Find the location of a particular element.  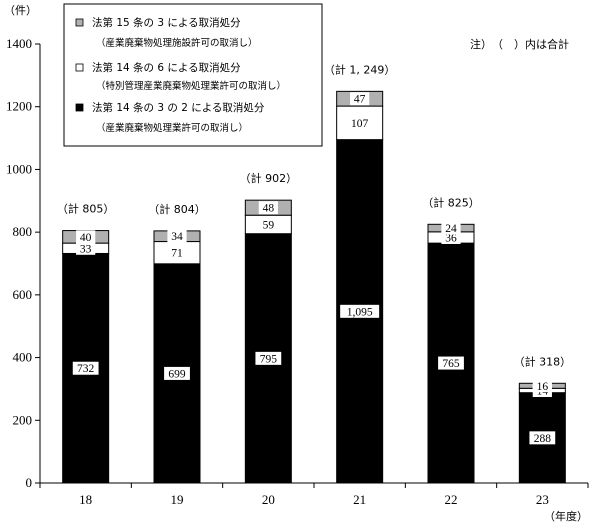

x-tick-label: 21 is located at coordinates (359, 499).